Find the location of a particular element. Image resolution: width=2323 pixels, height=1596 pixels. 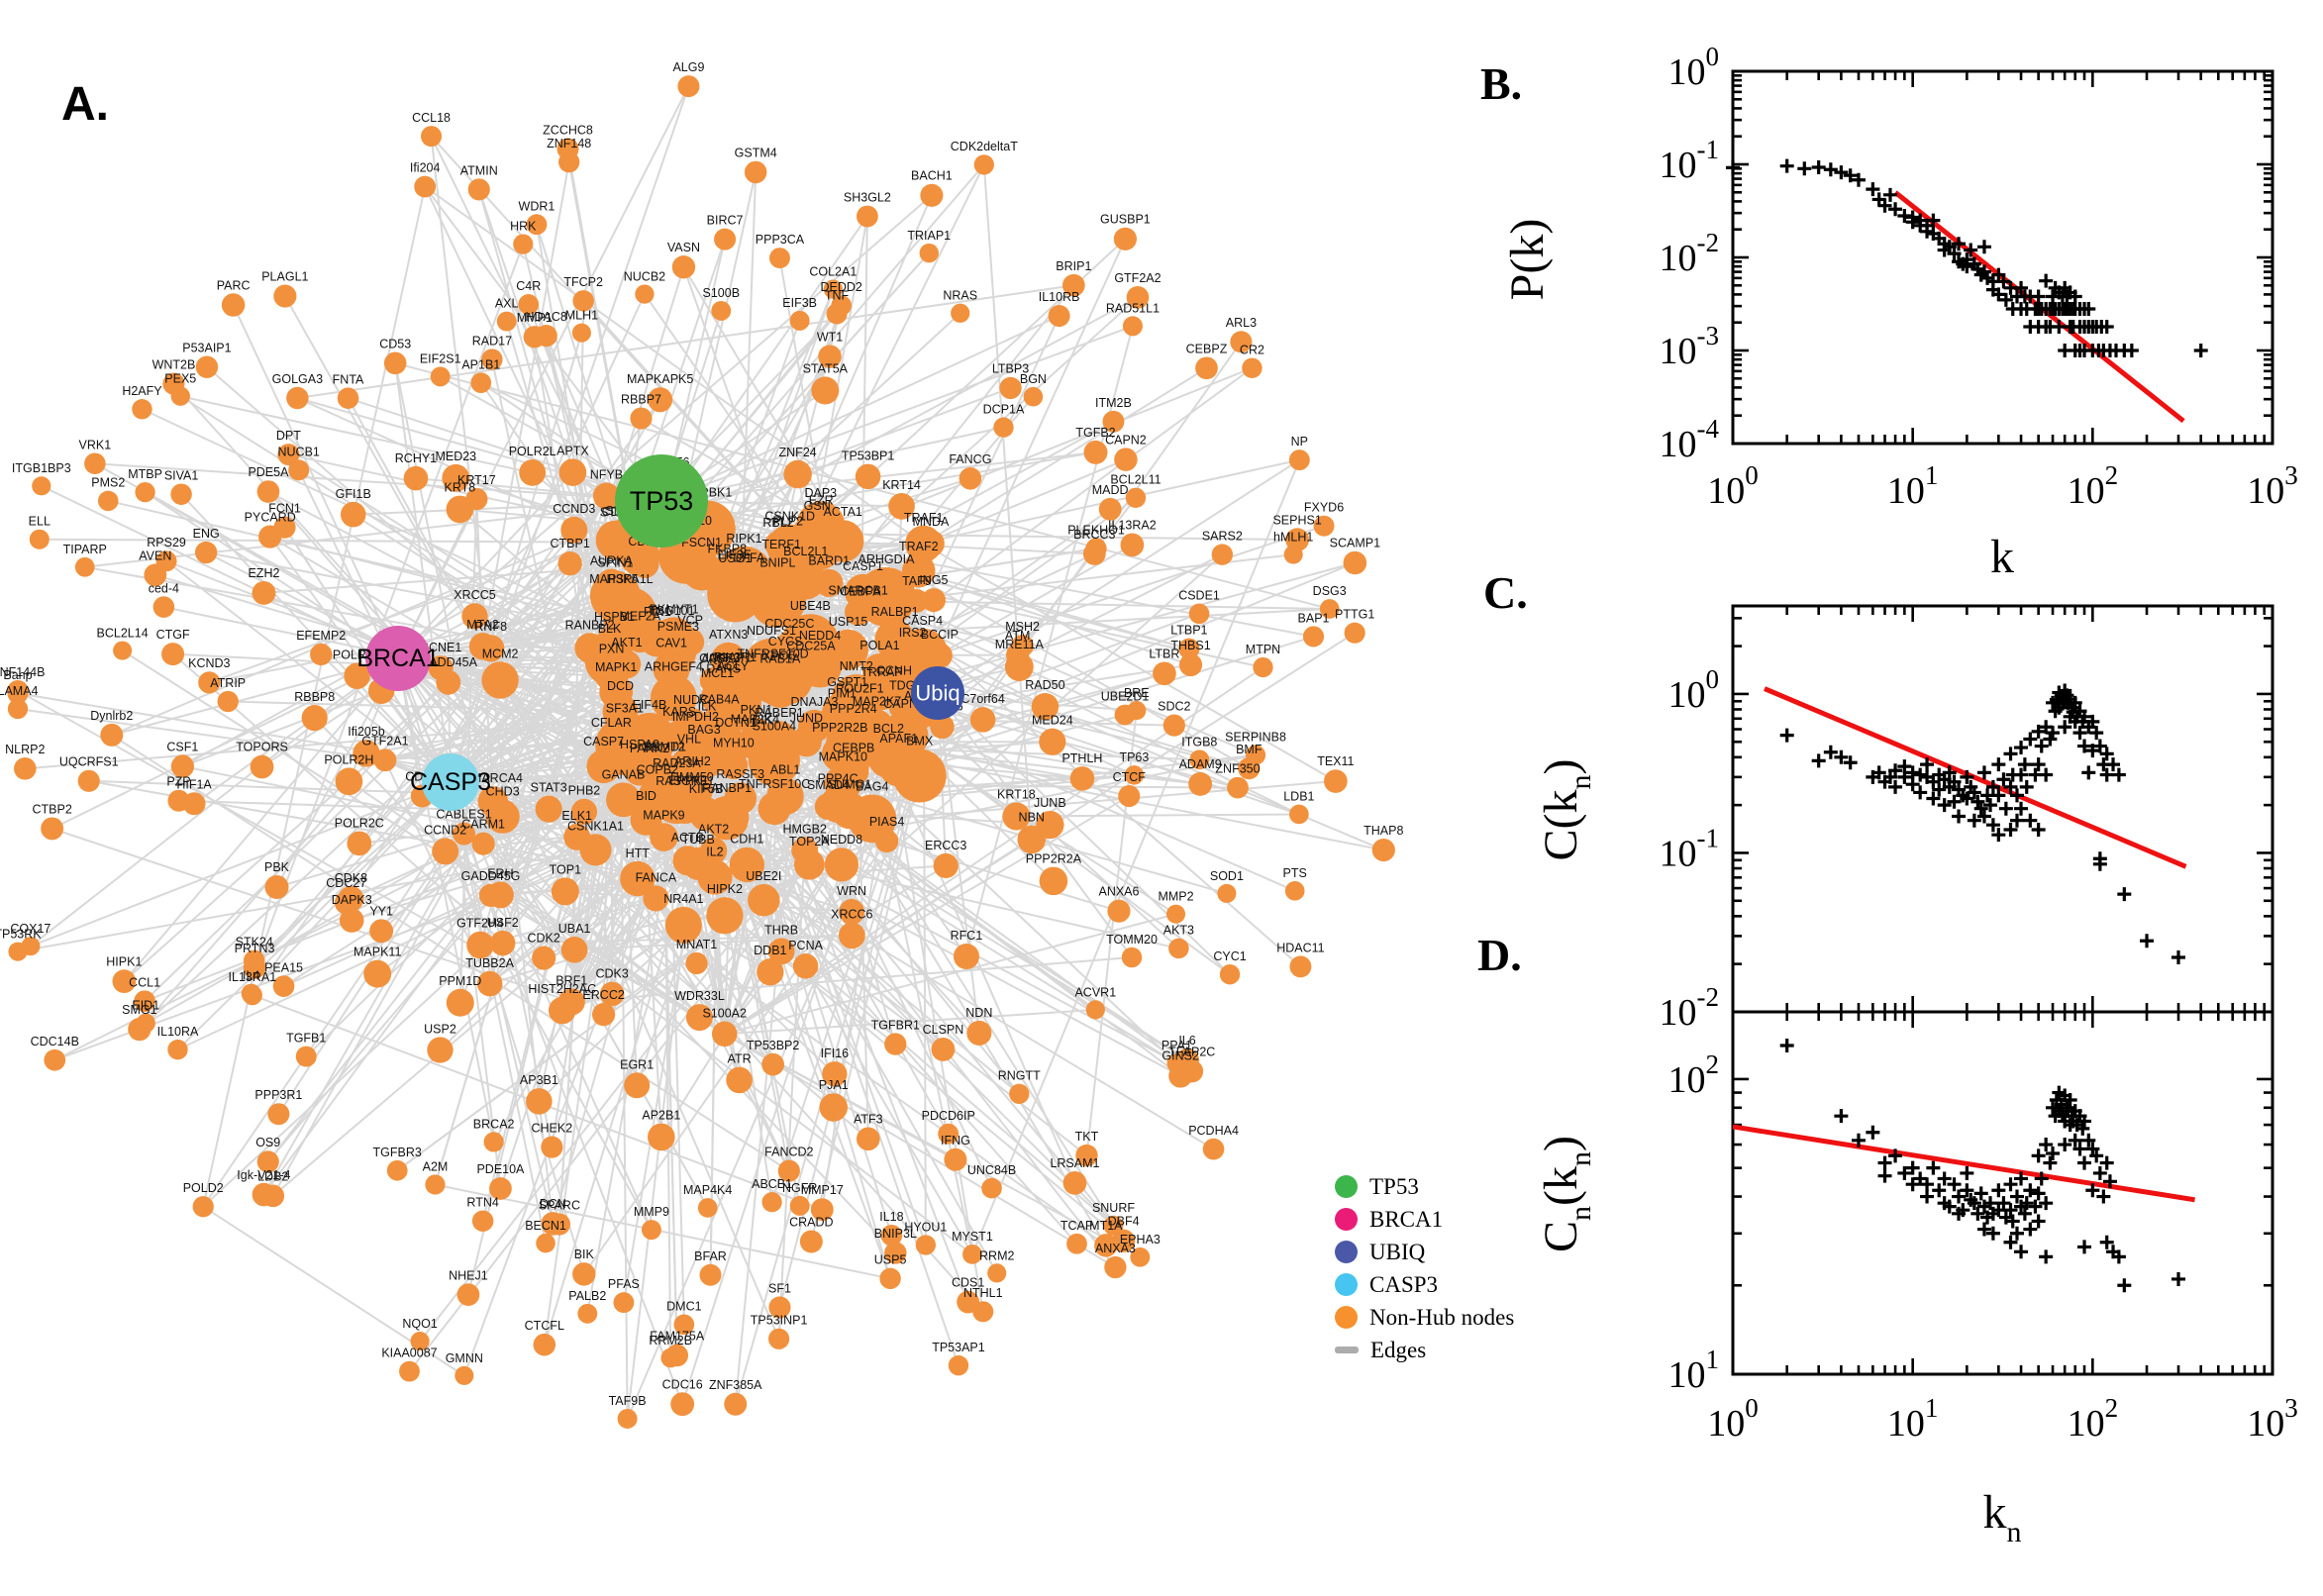

gene-node-label: HIPK1 is located at coordinates (124, 961).